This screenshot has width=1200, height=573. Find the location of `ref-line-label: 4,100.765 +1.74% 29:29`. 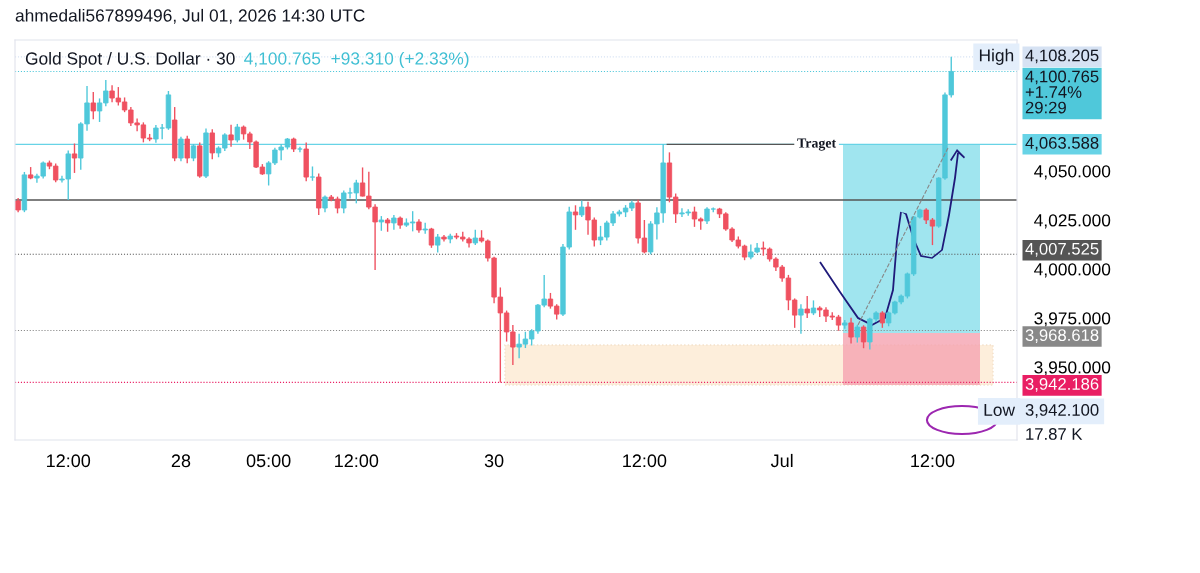

ref-line-label: 4,100.765 +1.74% 29:29 is located at coordinates (1062, 92).